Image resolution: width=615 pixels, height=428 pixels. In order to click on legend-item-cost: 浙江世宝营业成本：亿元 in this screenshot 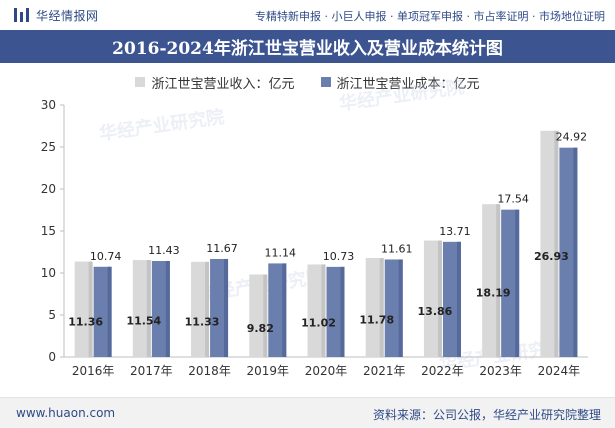, I will do `click(400, 82)`.